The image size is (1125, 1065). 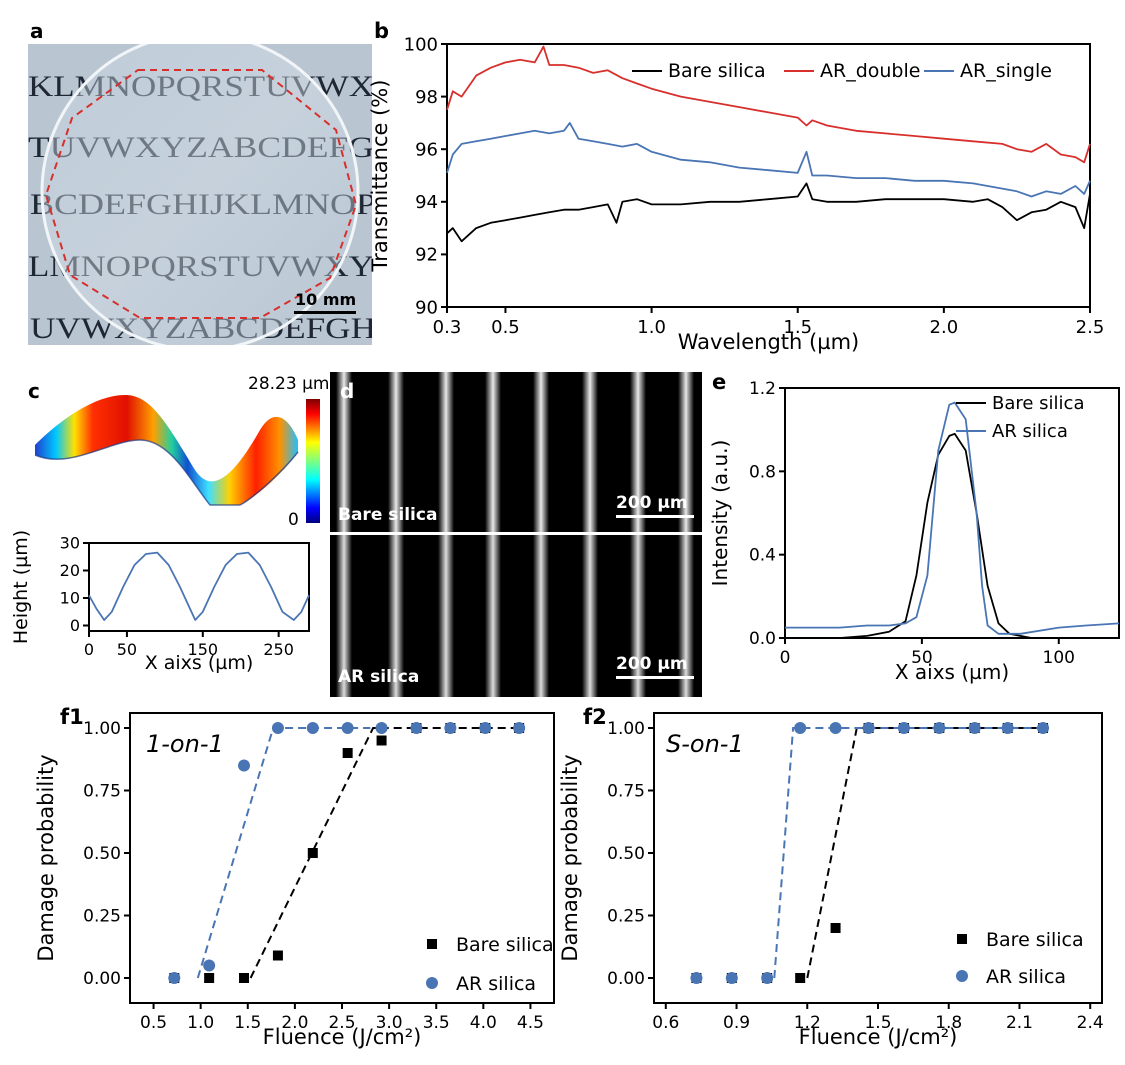 What do you see at coordinates (762, 639) in the screenshot?
I see `y-tick-label: 0.0` at bounding box center [762, 639].